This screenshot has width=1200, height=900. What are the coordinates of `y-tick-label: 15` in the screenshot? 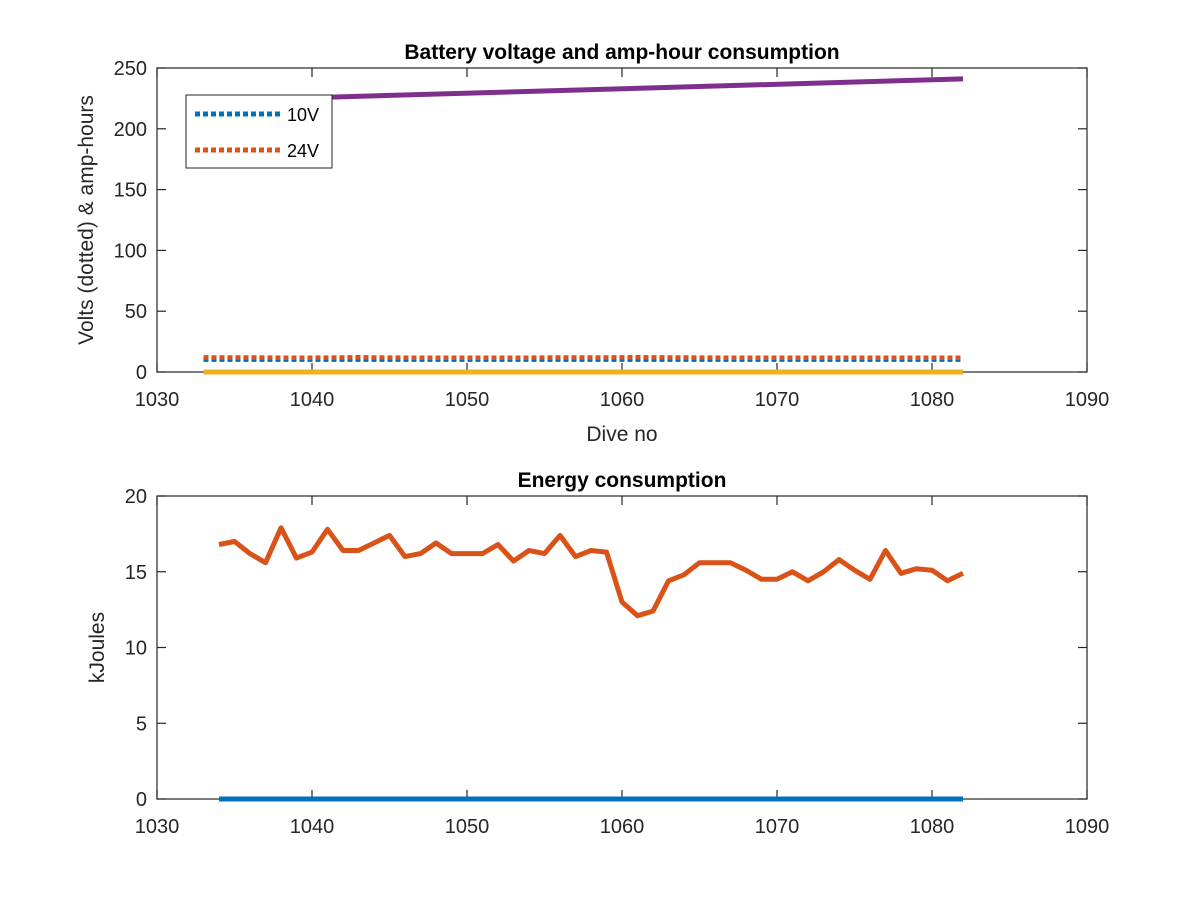 It's located at (136, 573).